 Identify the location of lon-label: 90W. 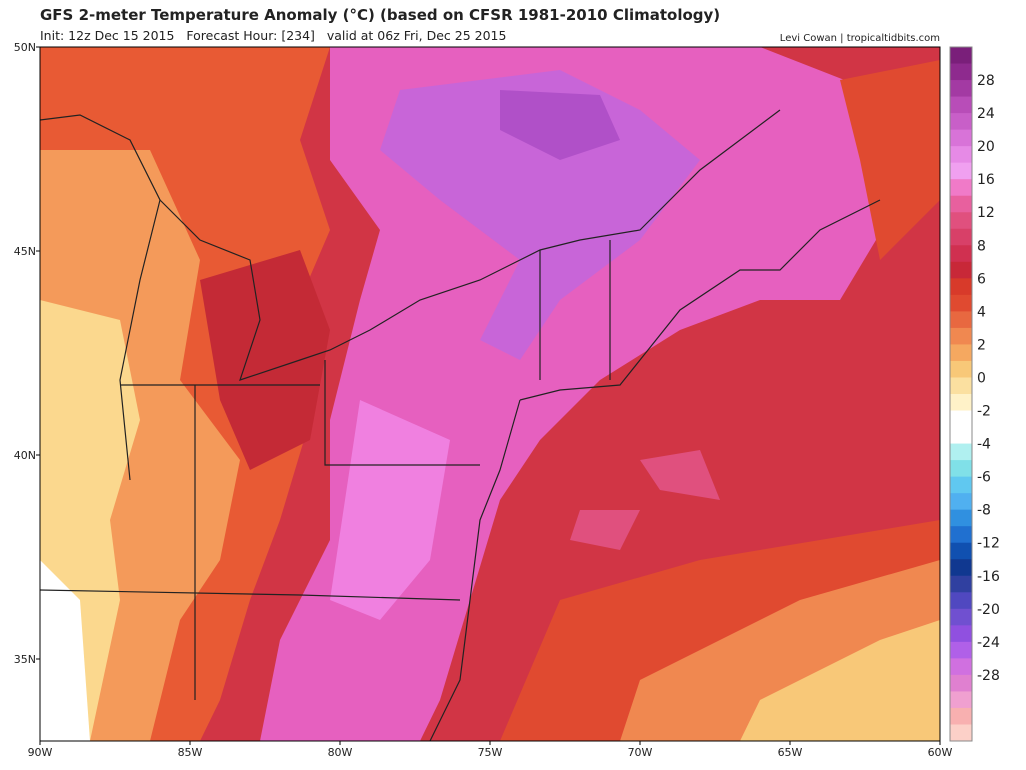
(40, 752).